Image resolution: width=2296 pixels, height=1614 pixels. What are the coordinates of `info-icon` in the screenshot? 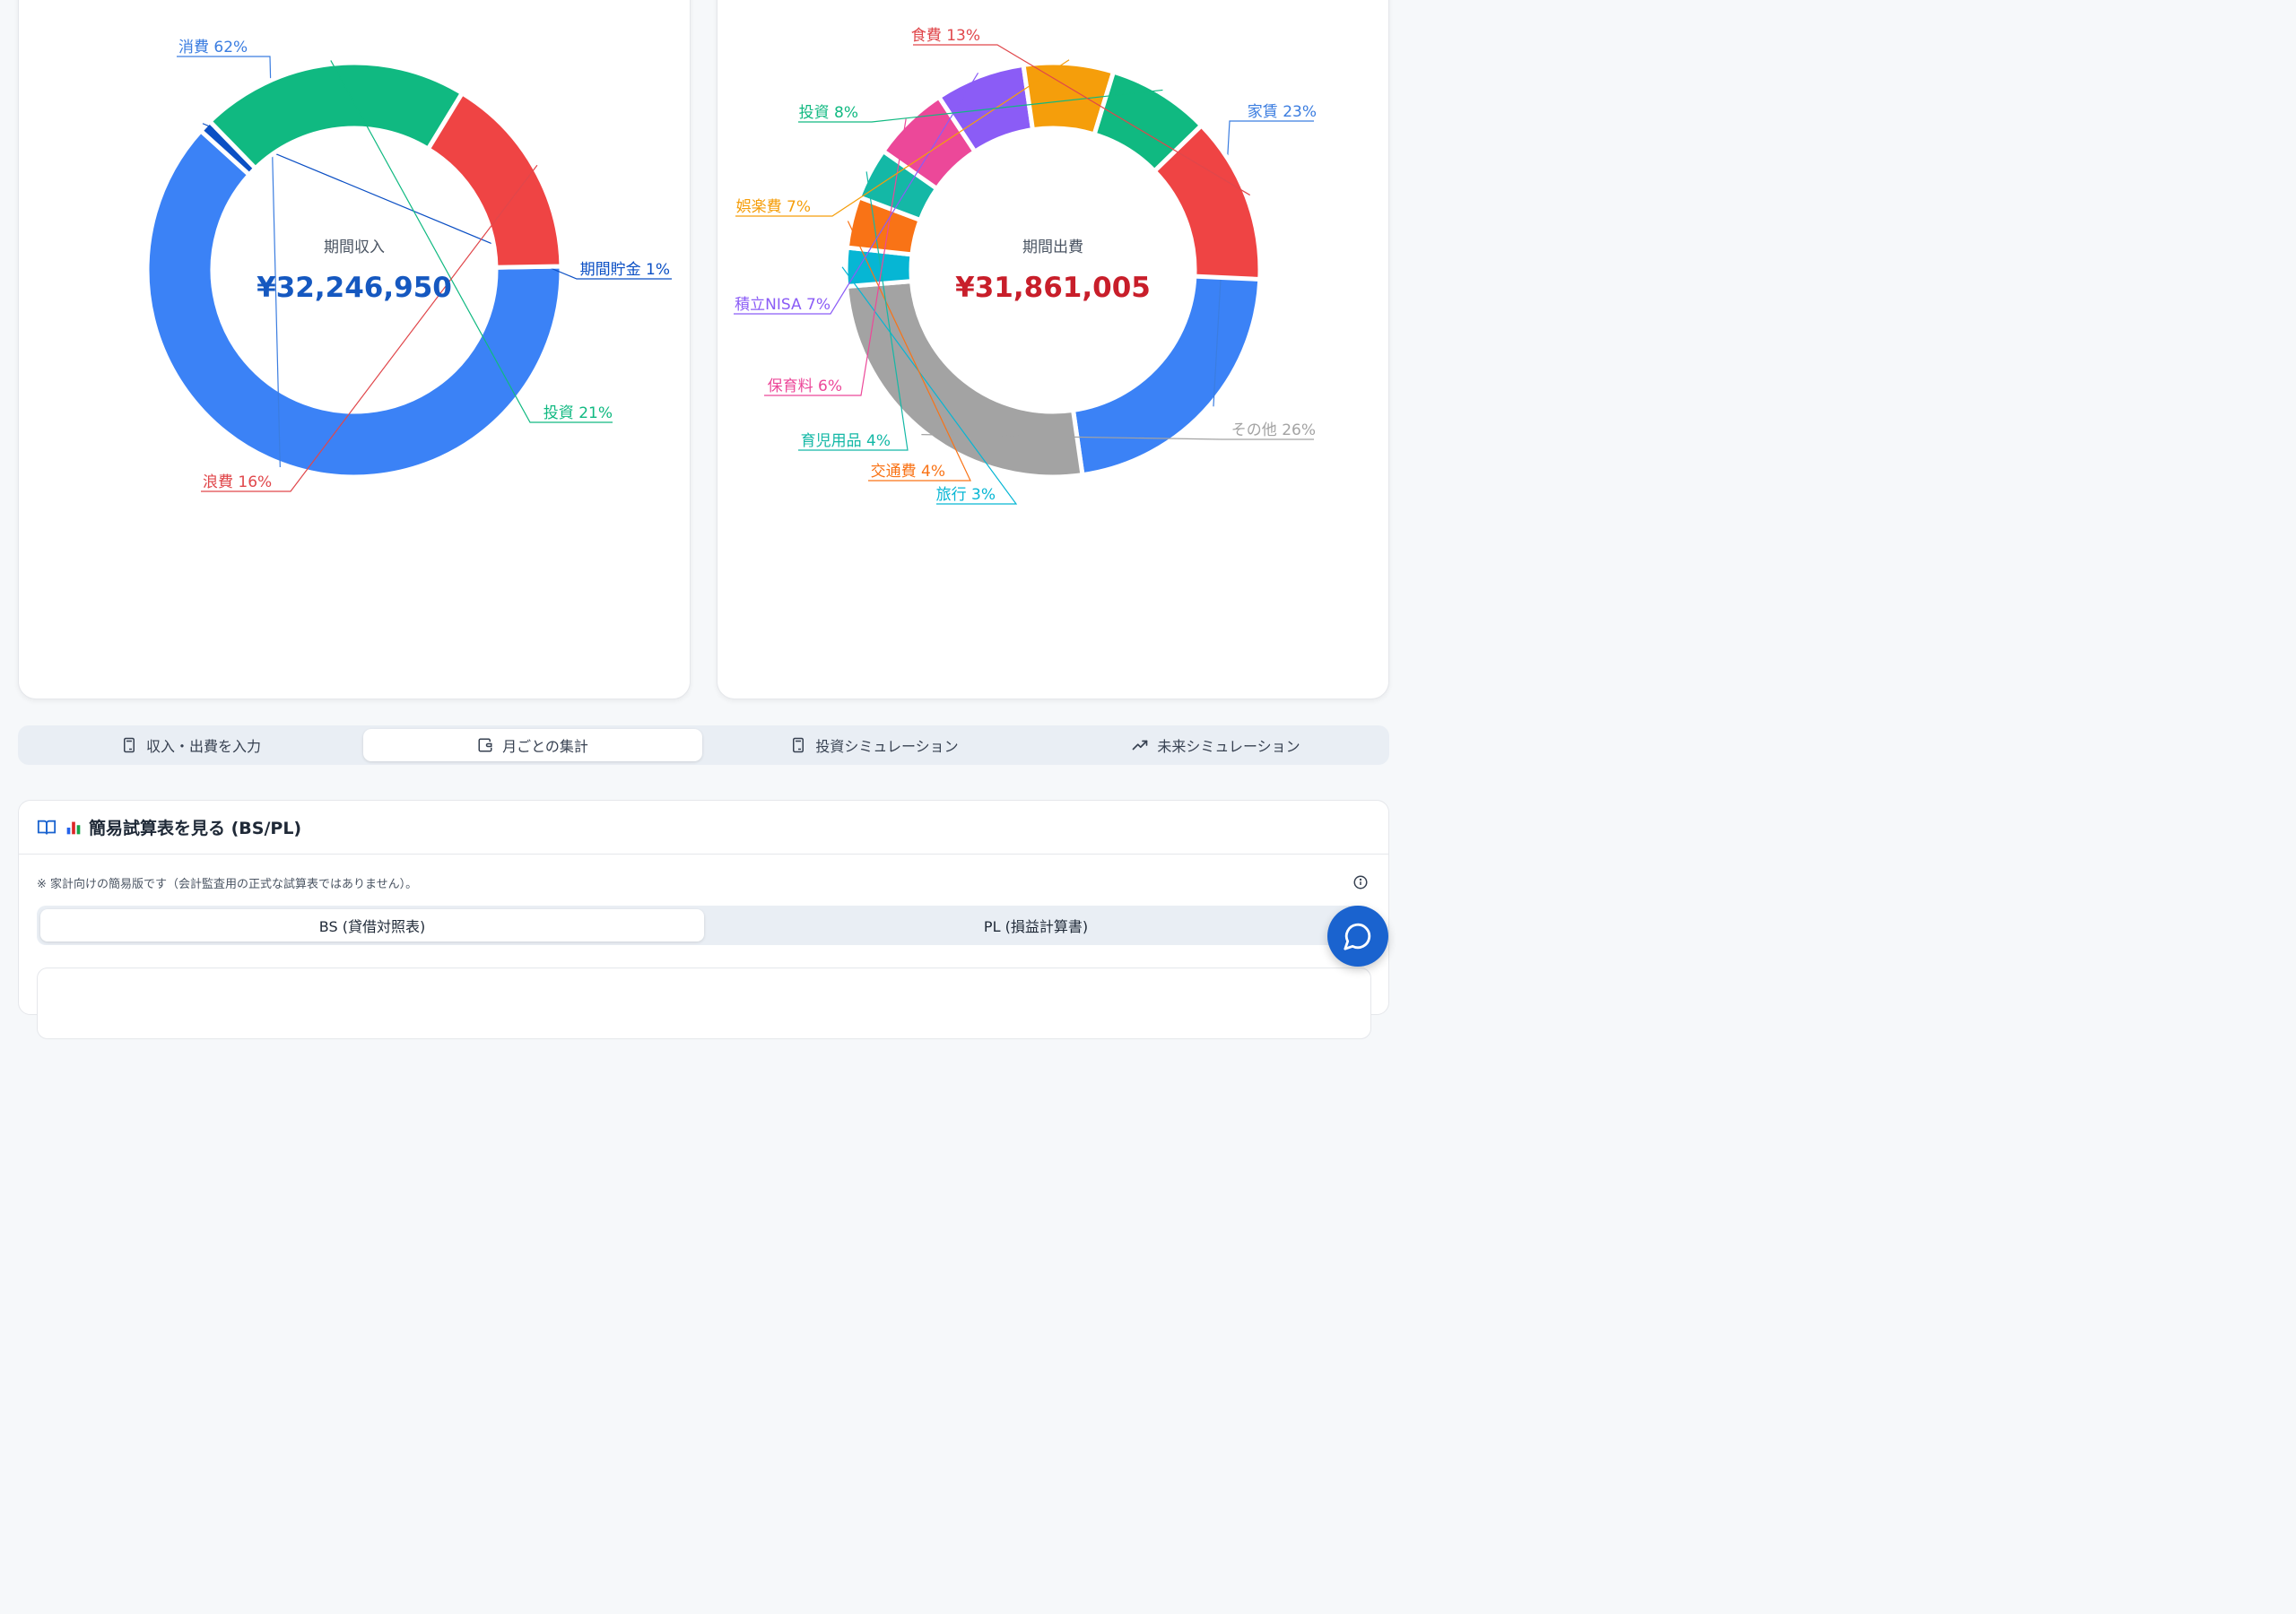 It's located at (1360, 882).